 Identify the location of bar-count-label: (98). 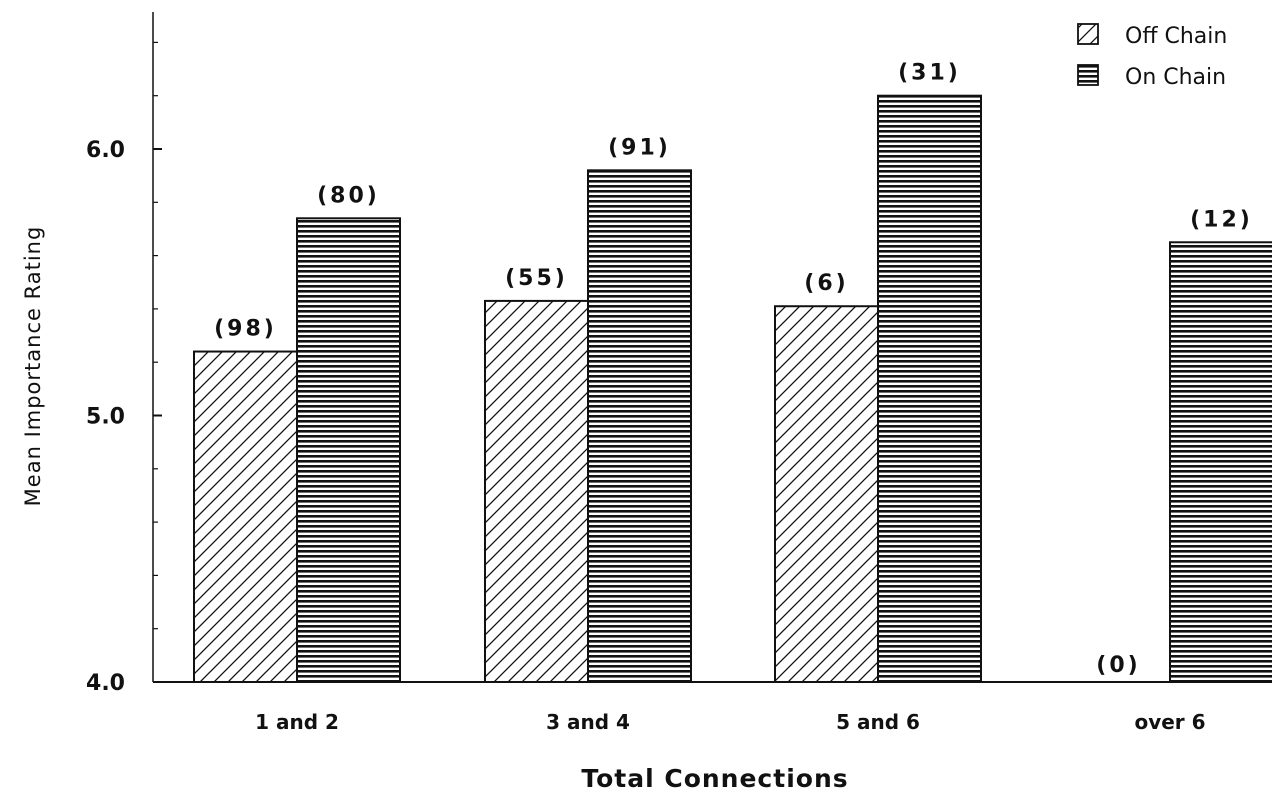
(245, 329).